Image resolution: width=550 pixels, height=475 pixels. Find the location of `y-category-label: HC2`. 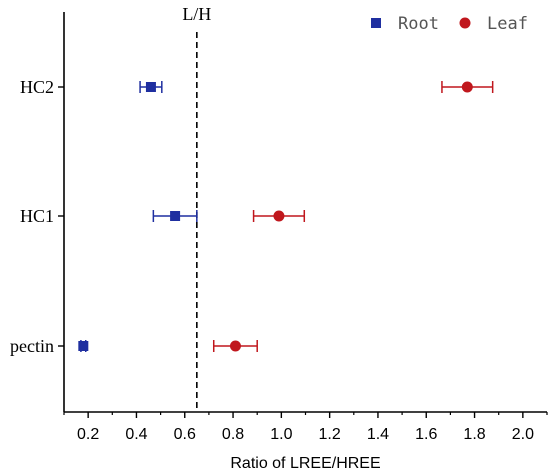

y-category-label: HC2 is located at coordinates (37, 87).